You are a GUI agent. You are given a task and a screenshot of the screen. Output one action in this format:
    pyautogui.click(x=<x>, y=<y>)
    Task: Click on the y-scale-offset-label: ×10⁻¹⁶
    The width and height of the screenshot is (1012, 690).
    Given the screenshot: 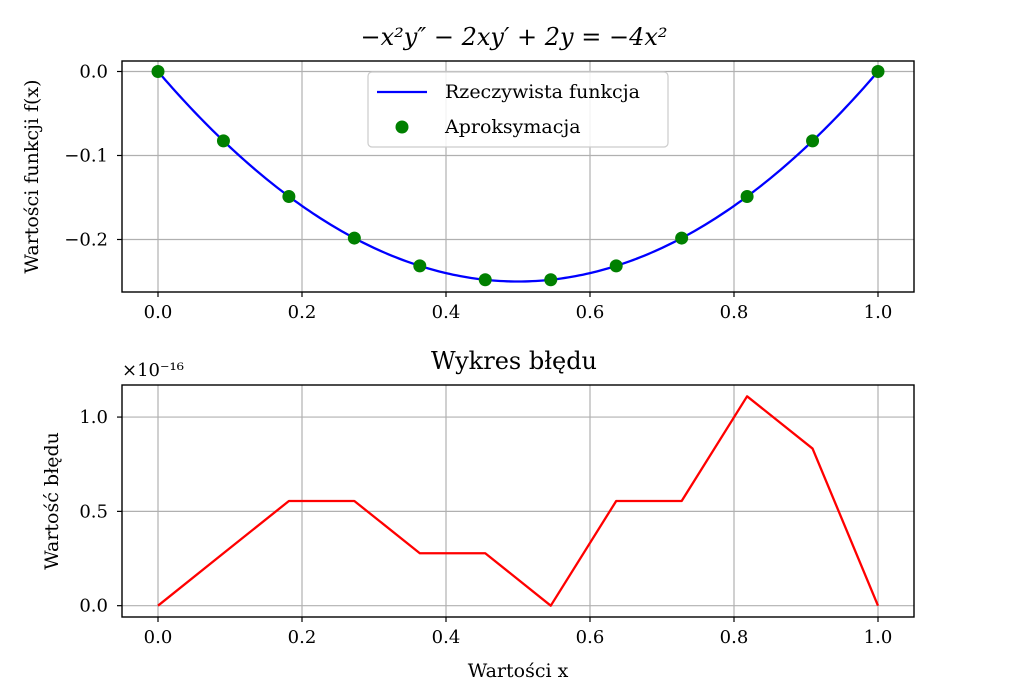 What is the action you would take?
    pyautogui.click(x=153, y=370)
    